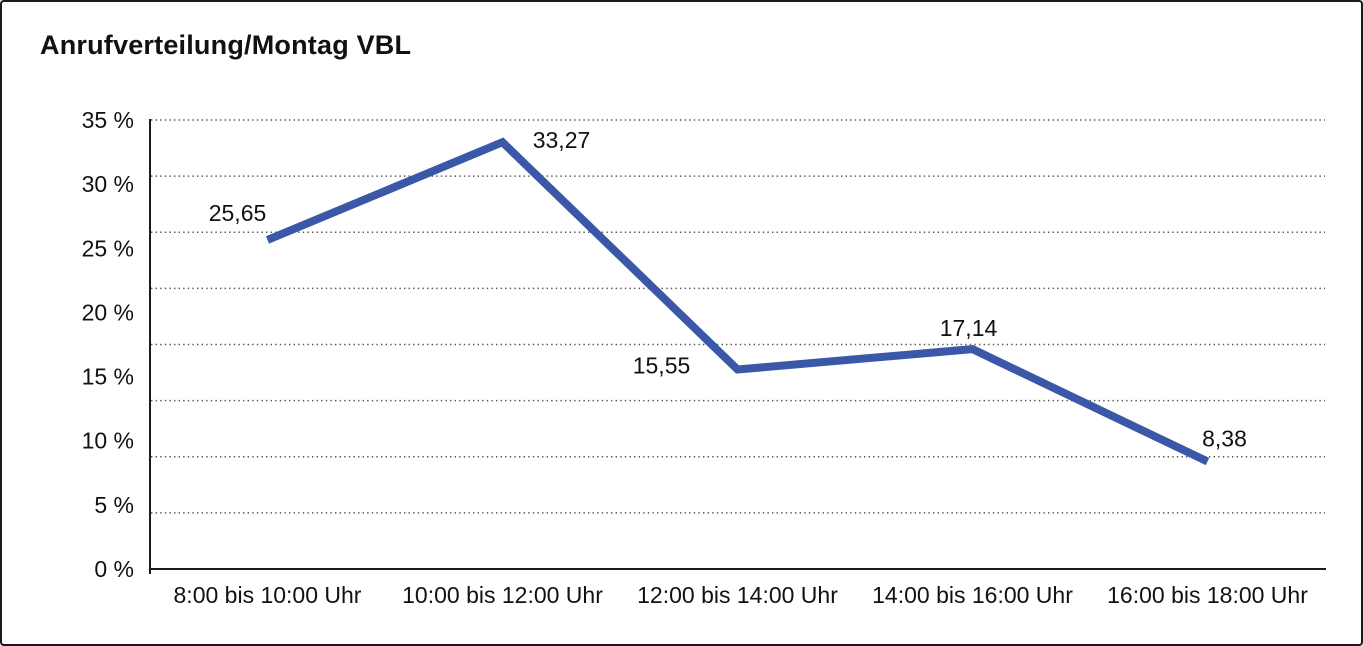  Describe the element at coordinates (502, 595) in the screenshot. I see `x-axis-category-label: 10:00 bis 12:00 Uhr` at that location.